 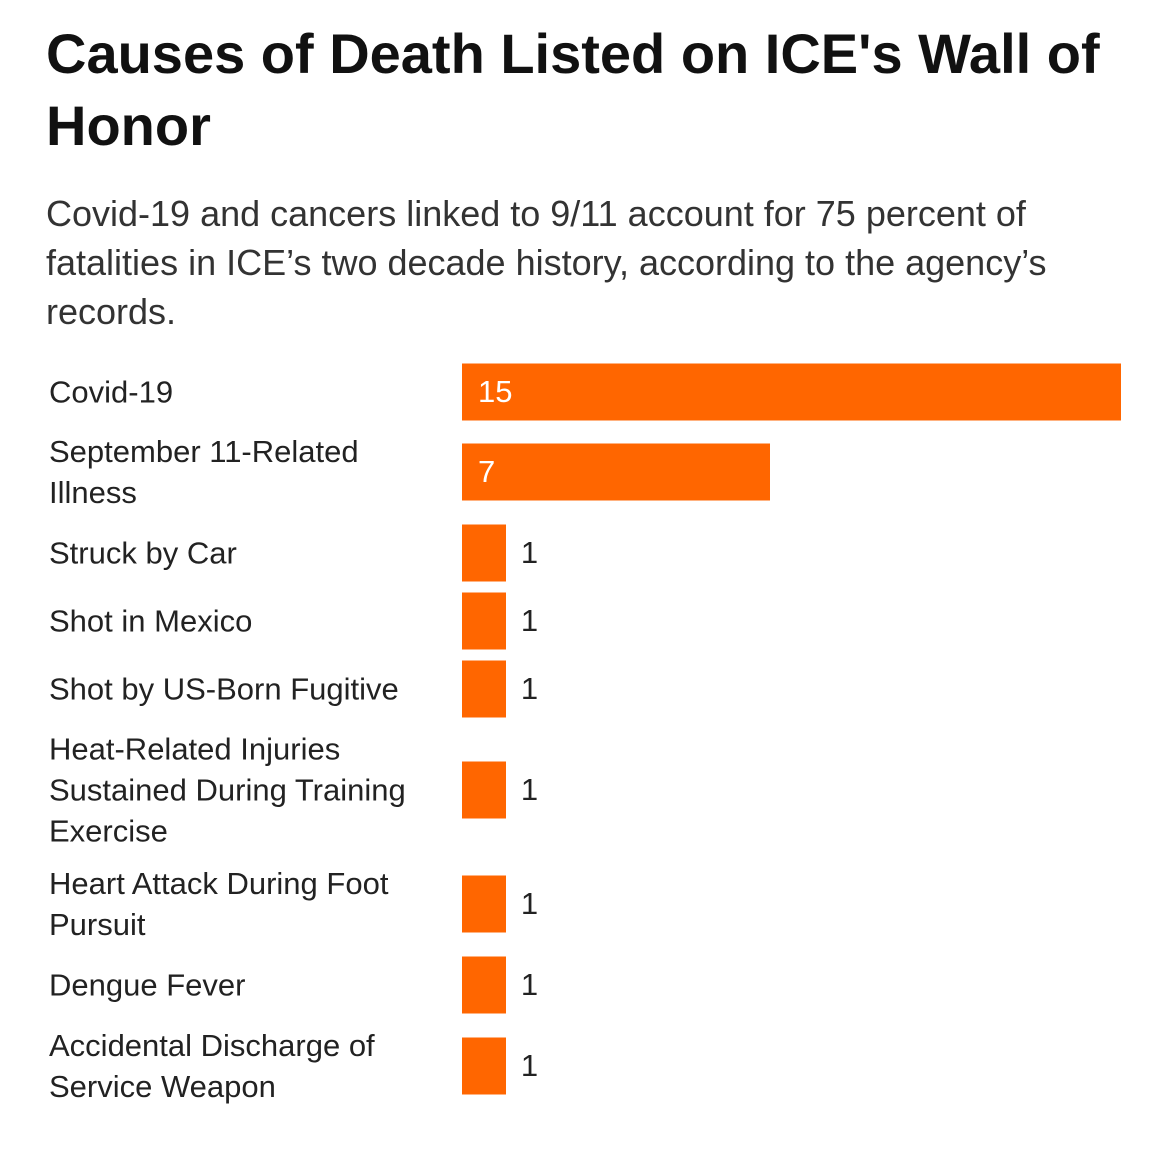 I want to click on category-label: September 11-Related Illness, so click(x=204, y=472).